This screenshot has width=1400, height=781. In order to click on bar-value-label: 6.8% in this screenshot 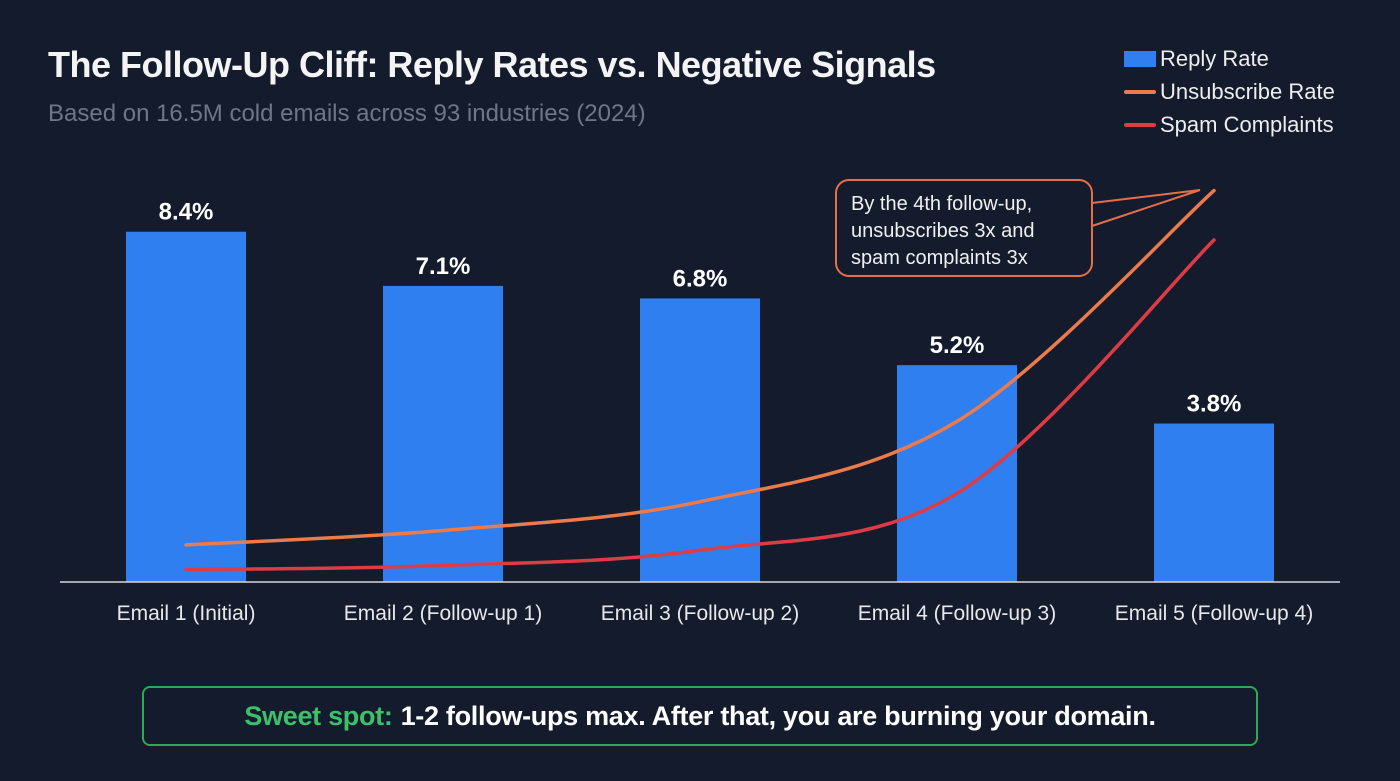, I will do `click(700, 278)`.